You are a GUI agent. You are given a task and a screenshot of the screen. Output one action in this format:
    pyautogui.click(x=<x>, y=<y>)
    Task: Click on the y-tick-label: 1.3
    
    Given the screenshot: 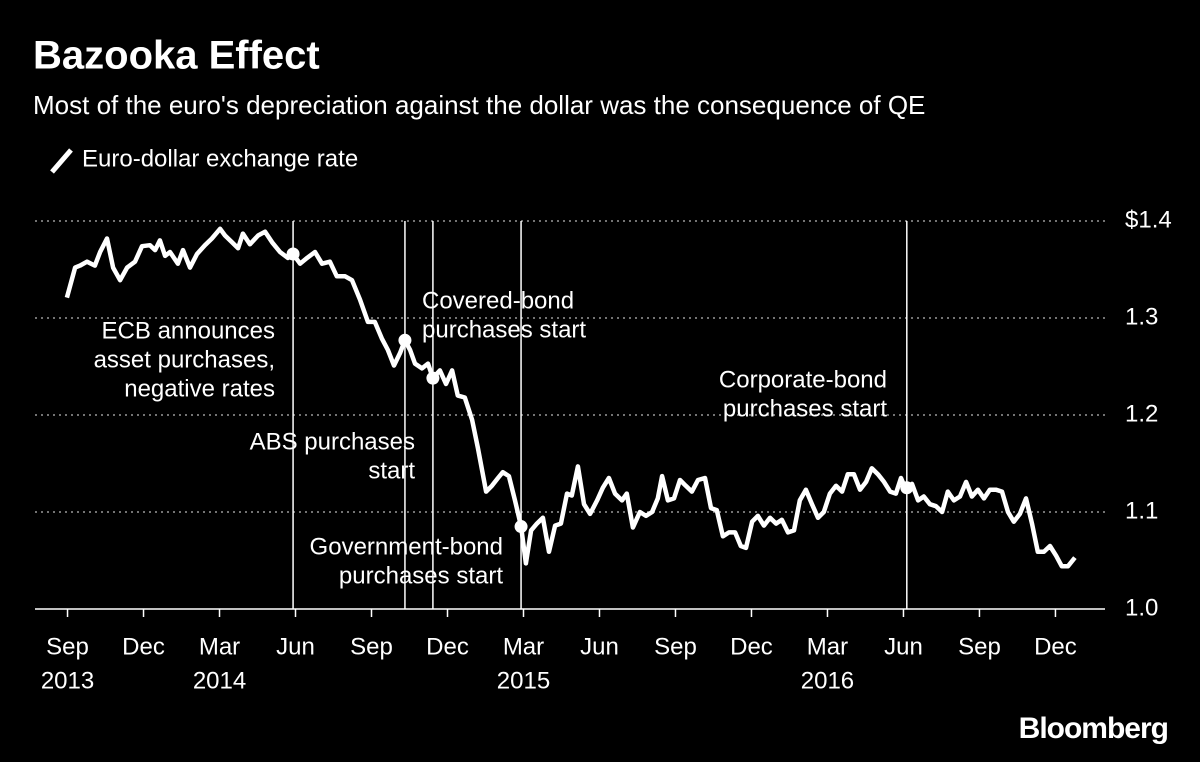 What is the action you would take?
    pyautogui.click(x=1141, y=316)
    